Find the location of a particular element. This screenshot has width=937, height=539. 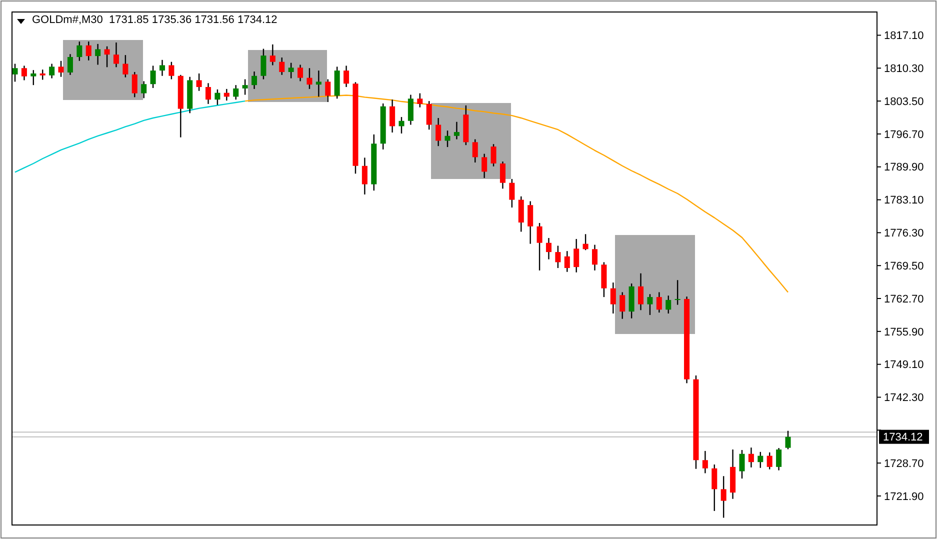

y-tick-label: 1789.90 is located at coordinates (904, 168).